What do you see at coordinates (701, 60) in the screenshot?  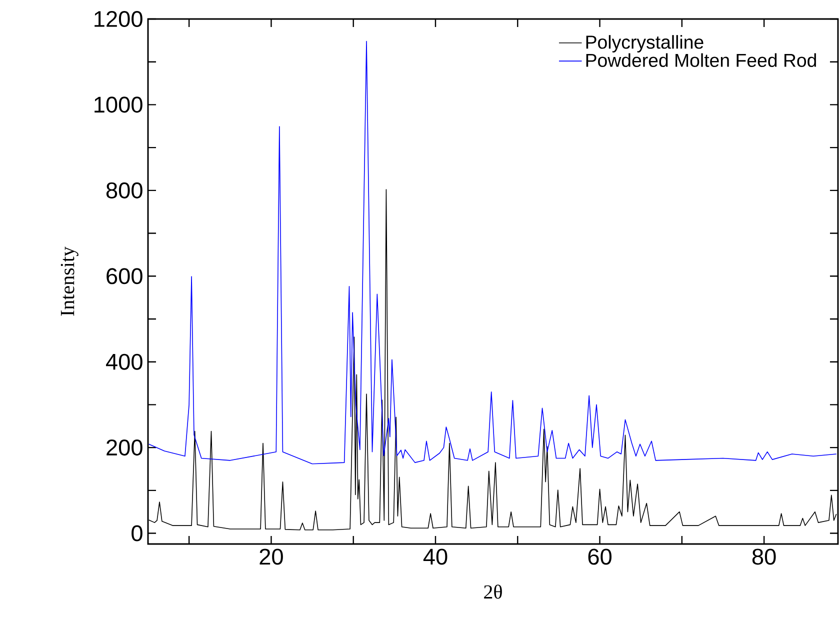 I see `legend-label: Powdered Molten Feed Rod` at bounding box center [701, 60].